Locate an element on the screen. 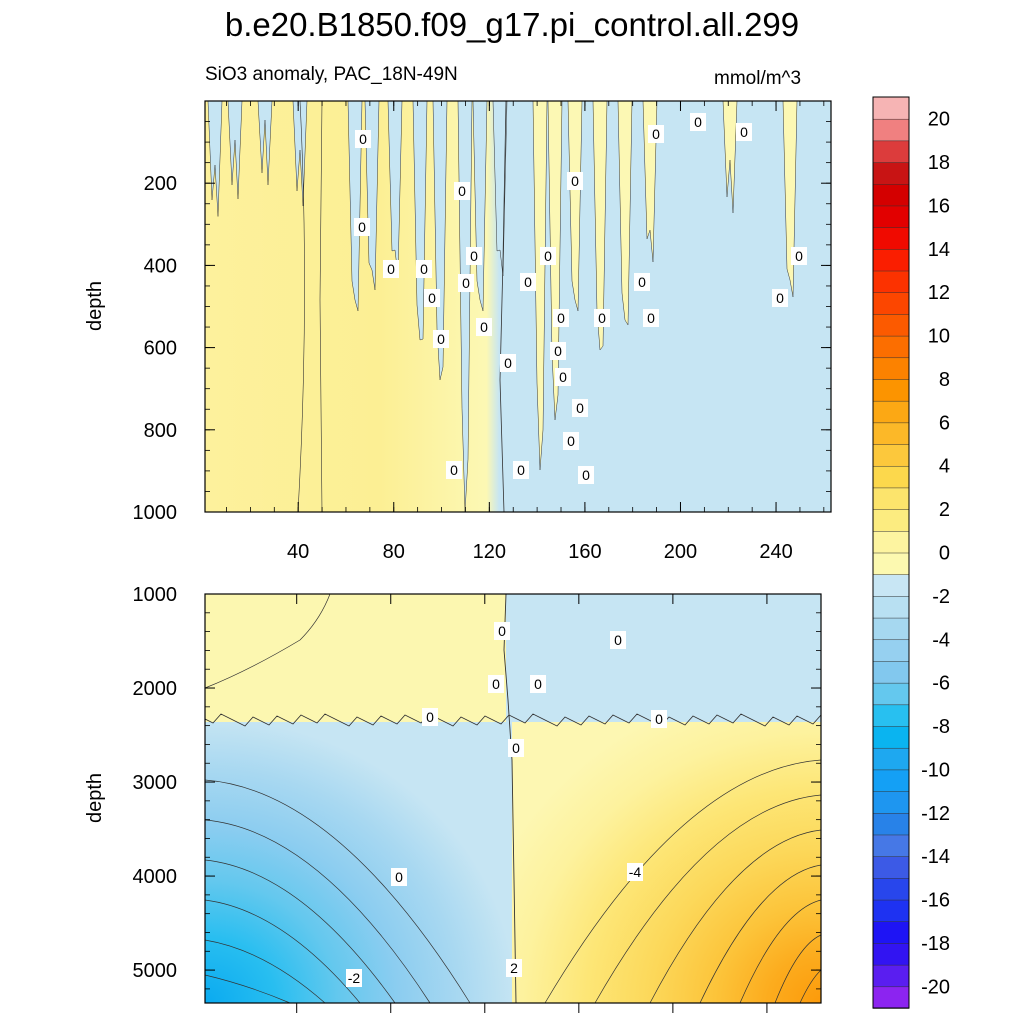 The height and width of the screenshot is (1024, 1024). colorbar-tick-label: 10 is located at coordinates (939, 337).